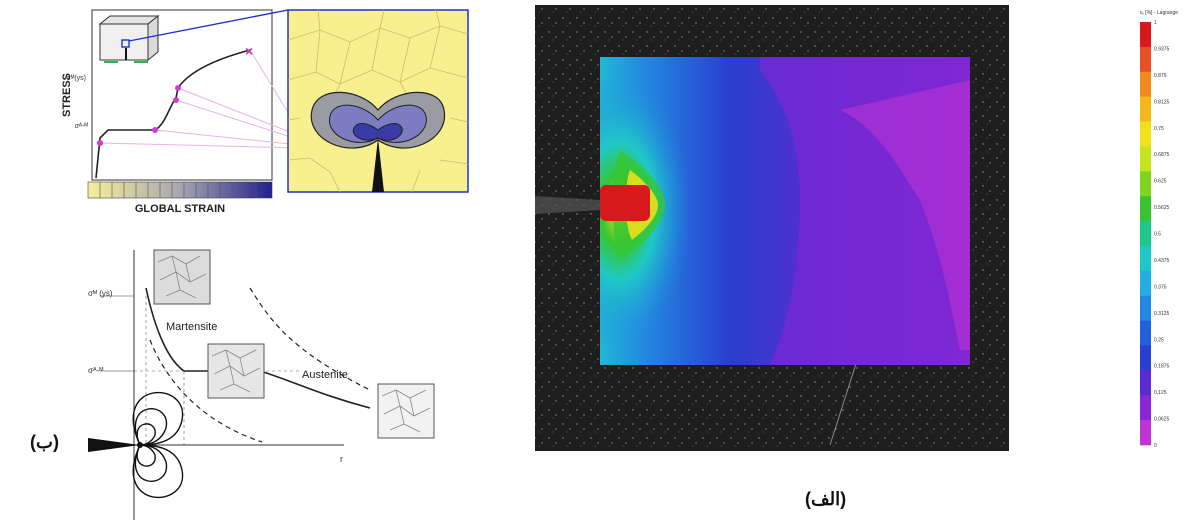 The height and width of the screenshot is (524, 1204). I want to click on sigma-am-label-bottom: σᴬ-ᴹ, so click(95, 370).